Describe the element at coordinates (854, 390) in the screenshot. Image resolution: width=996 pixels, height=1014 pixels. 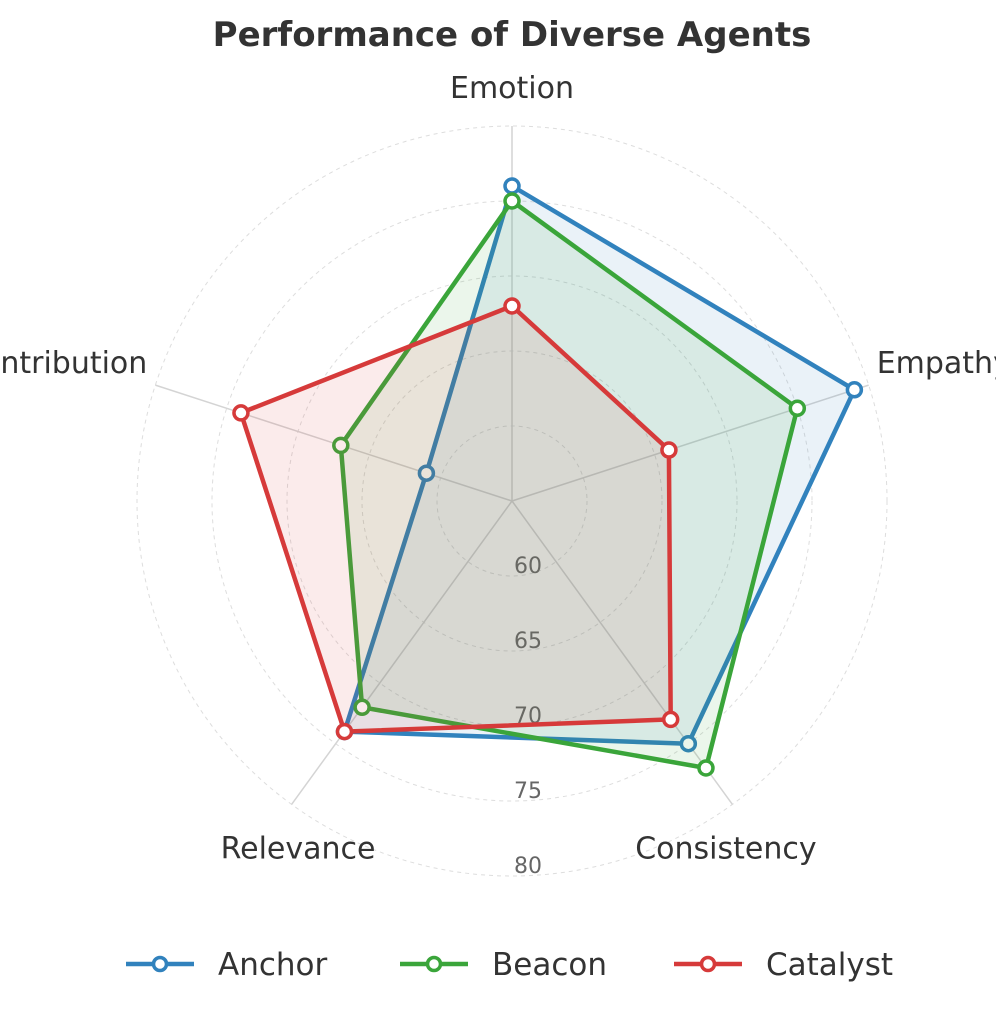
I see `data-point-anchor-empathy` at that location.